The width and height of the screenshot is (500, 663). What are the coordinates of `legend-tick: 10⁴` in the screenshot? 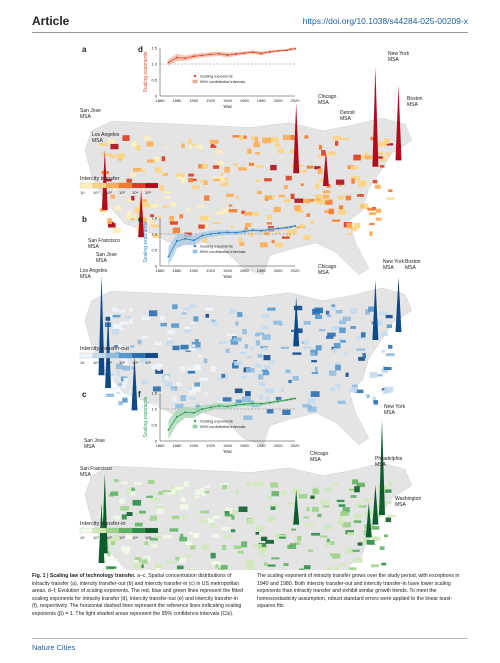 It's located at (135, 192).